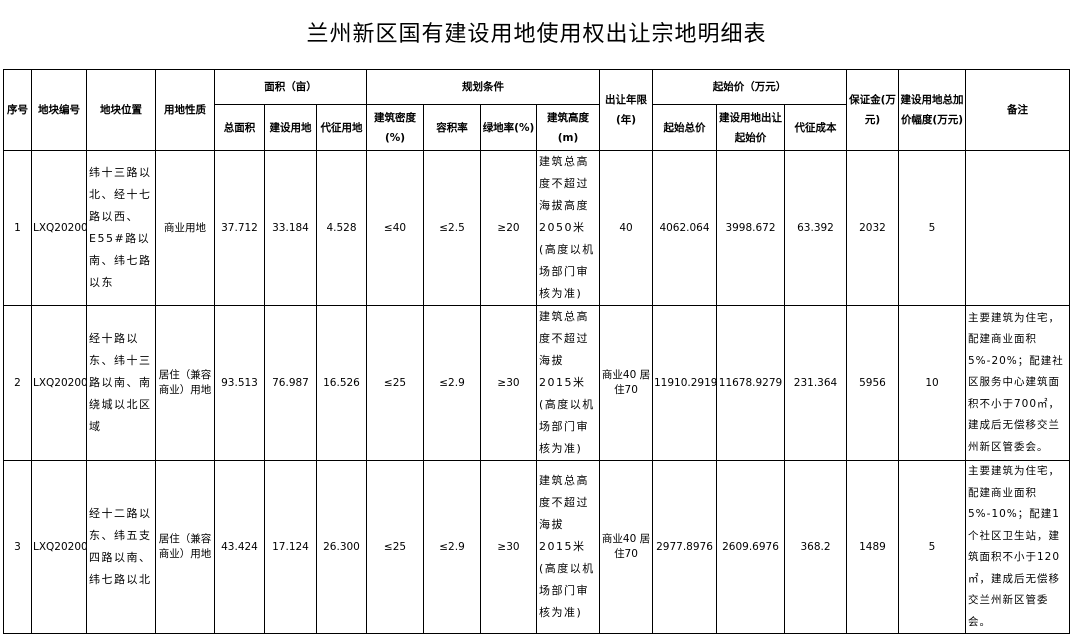  What do you see at coordinates (341, 228) in the screenshot?
I see `cell-area-acquire: 4.528` at bounding box center [341, 228].